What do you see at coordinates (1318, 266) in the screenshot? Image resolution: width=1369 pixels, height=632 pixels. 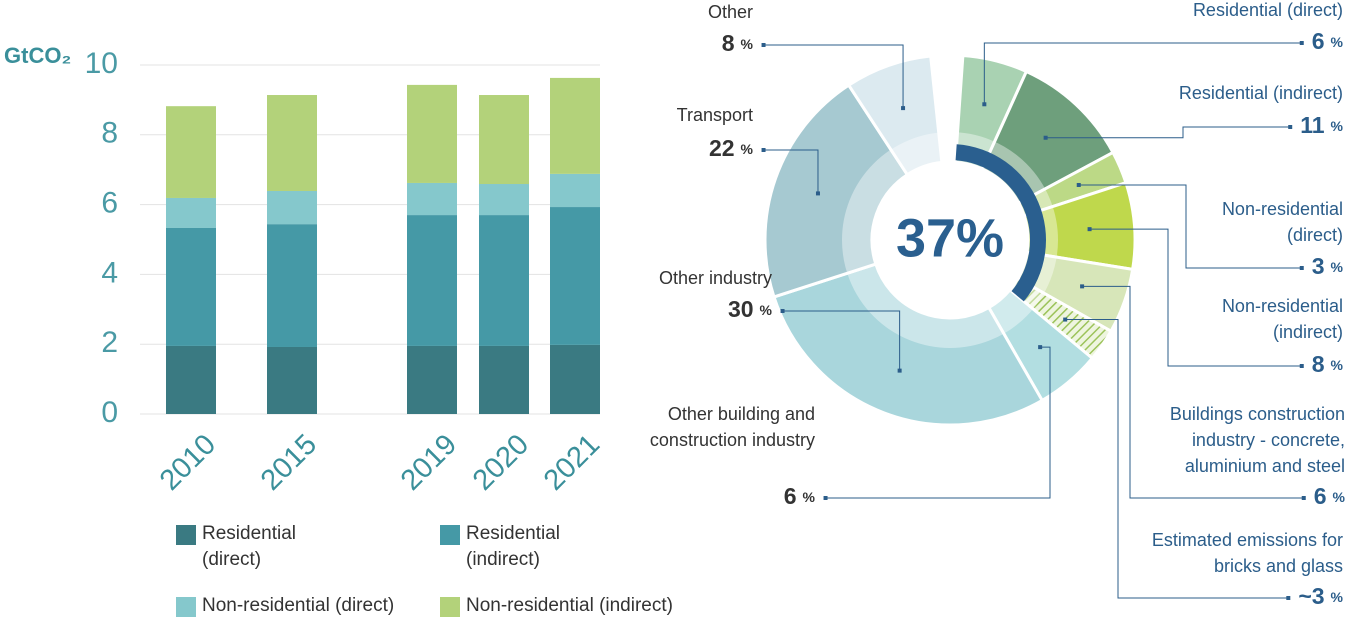 I see `value-label: 3` at bounding box center [1318, 266].